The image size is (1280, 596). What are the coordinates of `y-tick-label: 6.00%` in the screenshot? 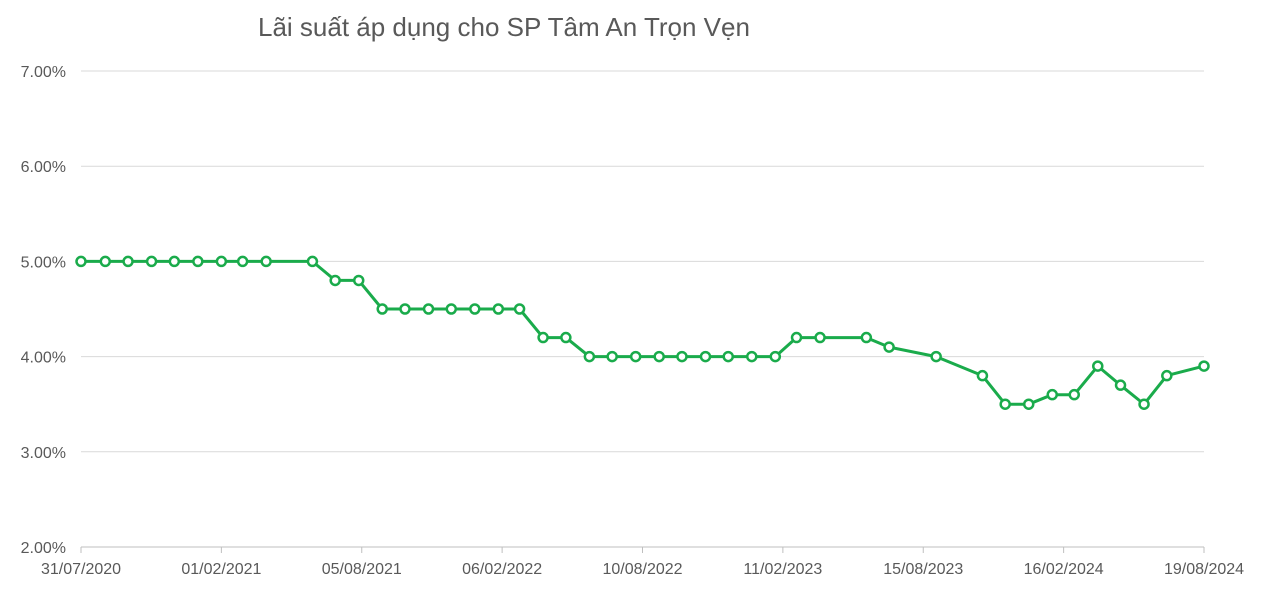 It's located at (43, 167).